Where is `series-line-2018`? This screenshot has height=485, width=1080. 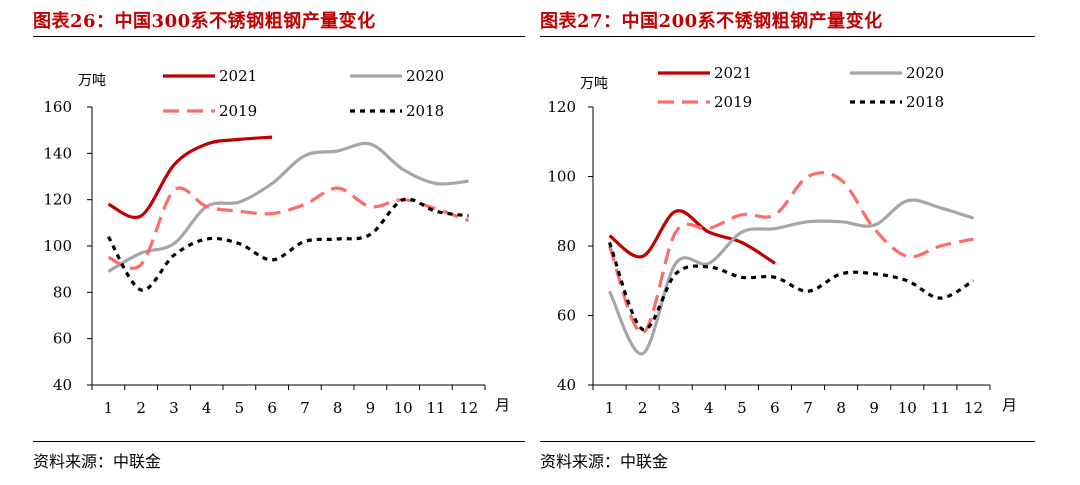
series-line-2018 is located at coordinates (288, 244).